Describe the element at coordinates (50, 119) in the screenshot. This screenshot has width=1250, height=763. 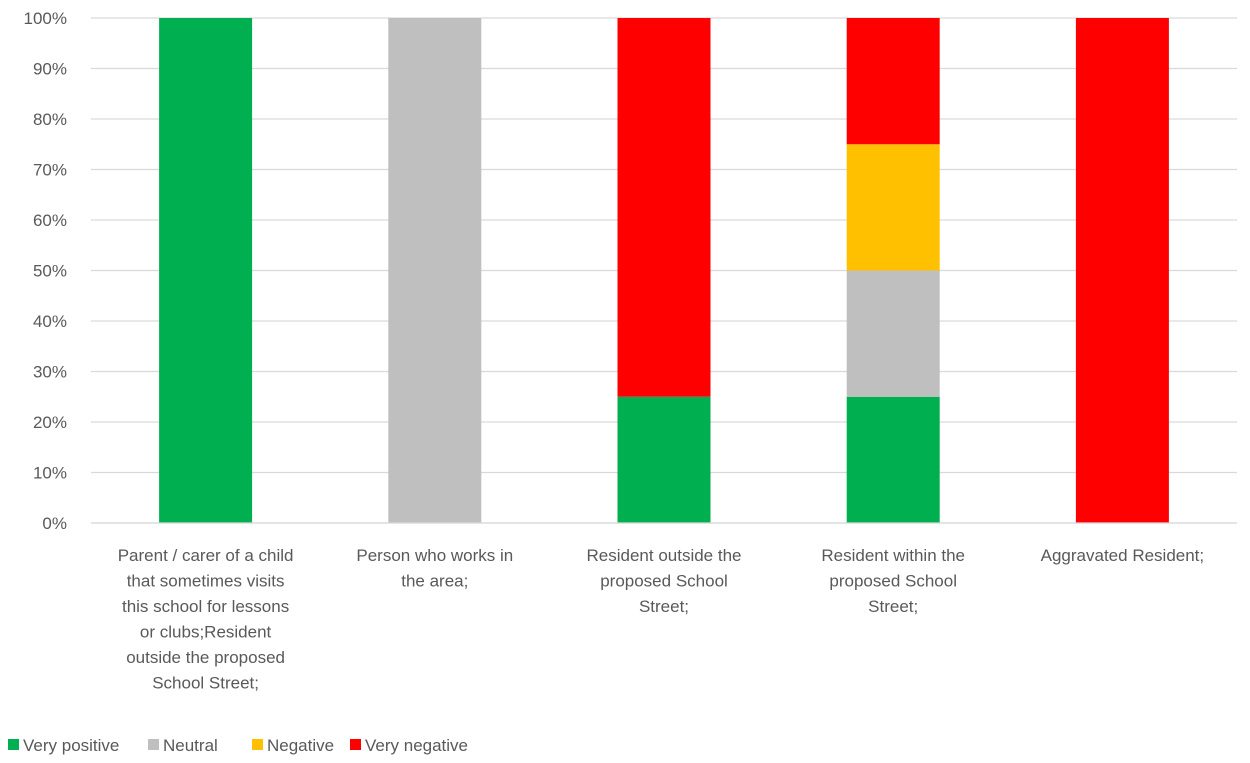
I see `y-tick-label: 80%` at that location.